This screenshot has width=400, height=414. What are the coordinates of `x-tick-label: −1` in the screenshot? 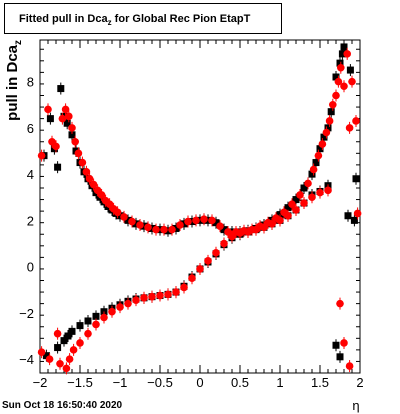 It's located at (120, 382).